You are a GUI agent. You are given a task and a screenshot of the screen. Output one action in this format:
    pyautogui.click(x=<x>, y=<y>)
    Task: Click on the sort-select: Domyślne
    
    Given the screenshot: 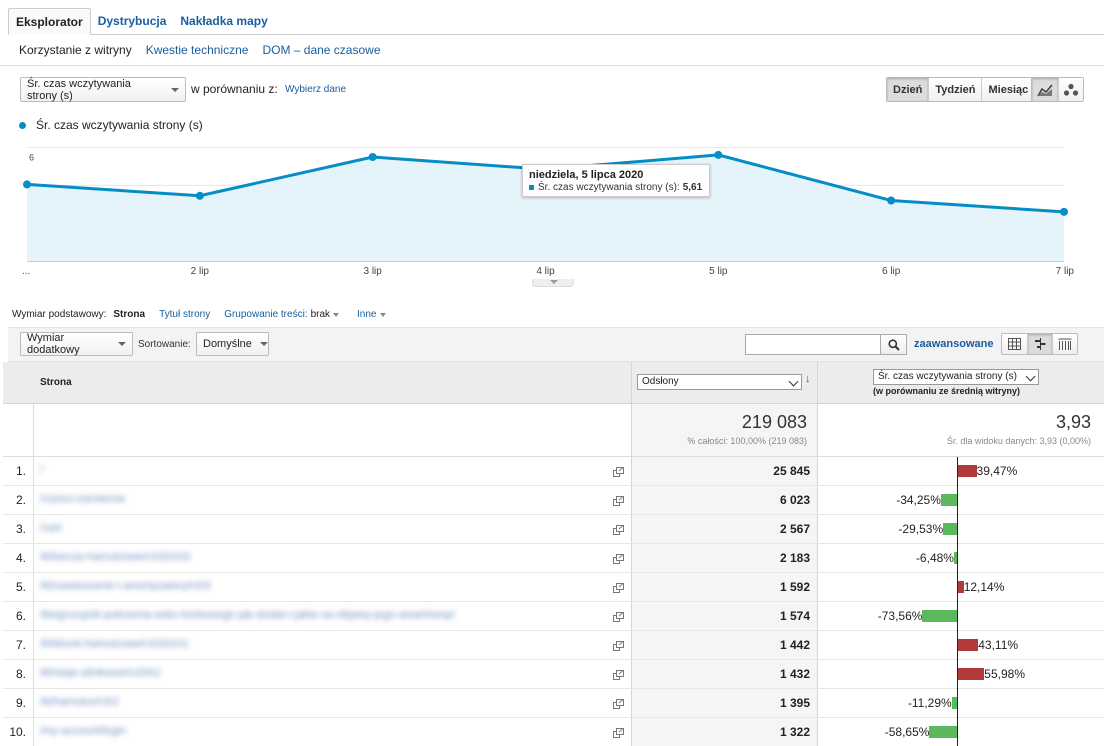 What is the action you would take?
    pyautogui.click(x=232, y=344)
    